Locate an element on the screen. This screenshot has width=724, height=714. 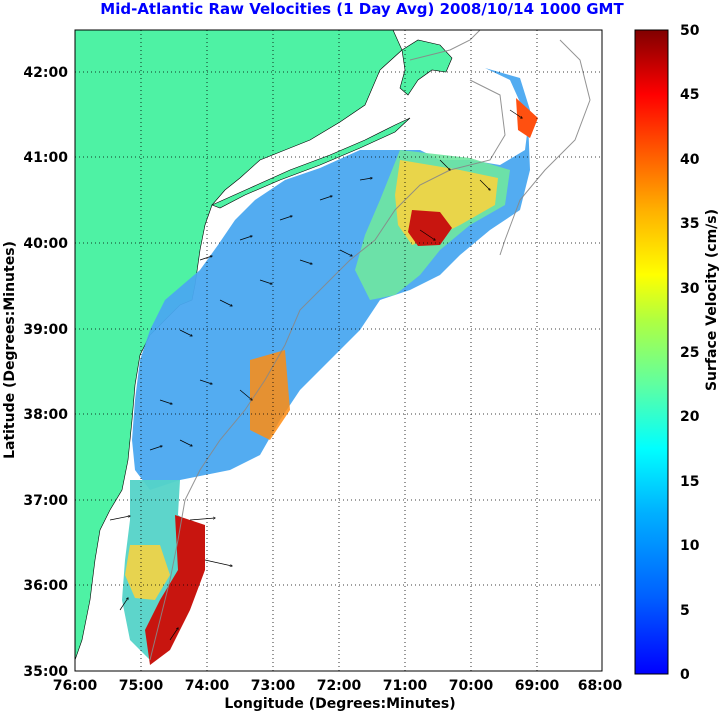
colorbar-tick: 50 is located at coordinates (690, 31).